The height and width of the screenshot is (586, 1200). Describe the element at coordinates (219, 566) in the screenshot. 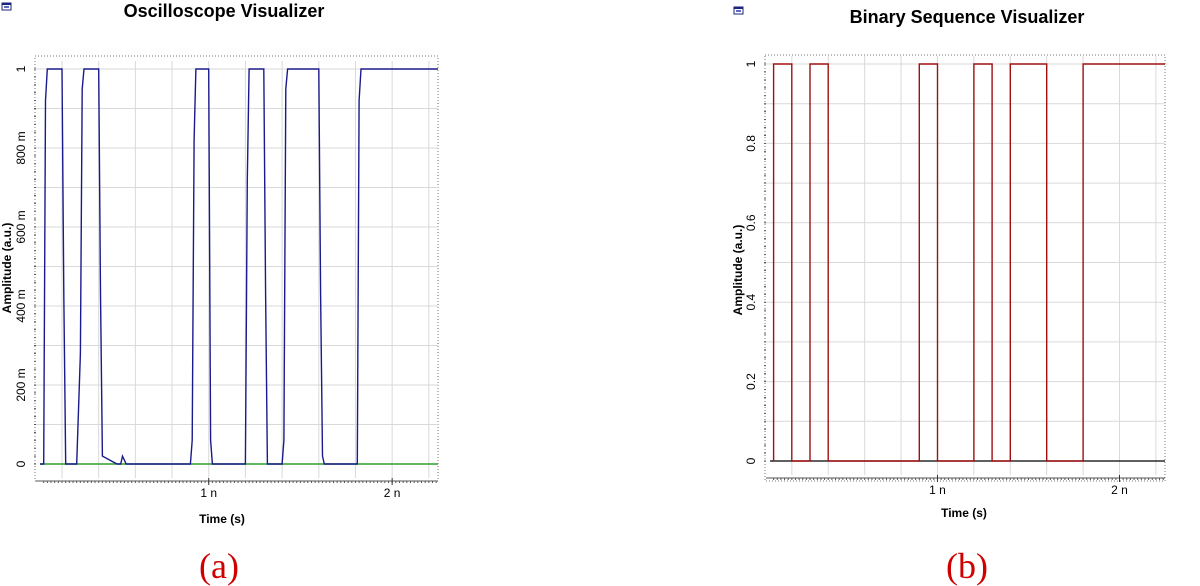

I see `panel-caption: (a)` at that location.